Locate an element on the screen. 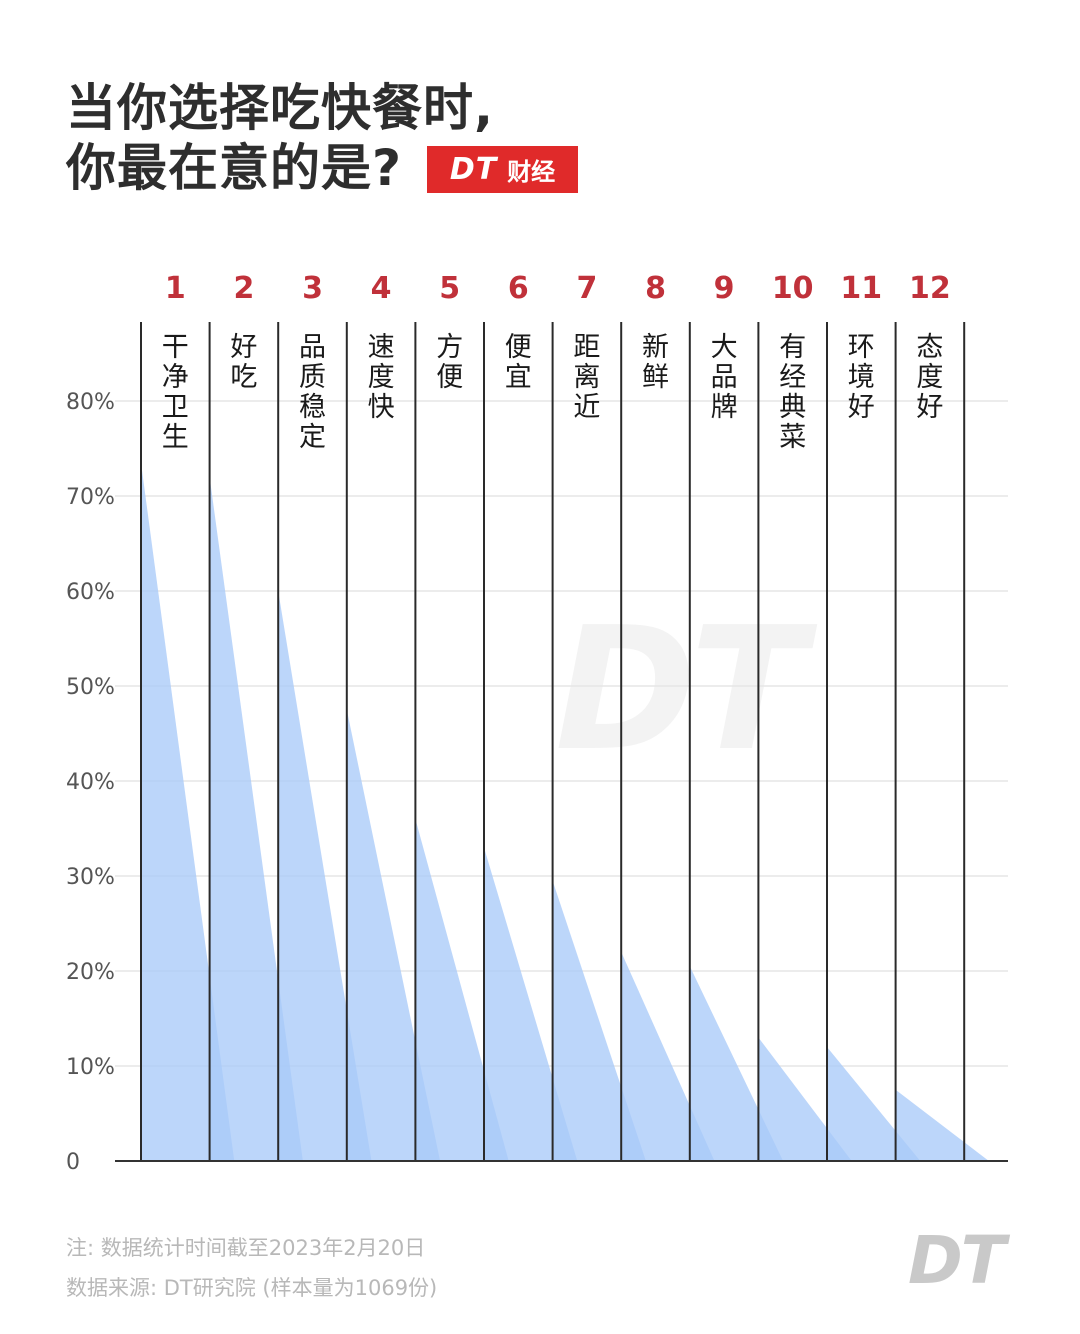  category-label: 典 is located at coordinates (792, 407).